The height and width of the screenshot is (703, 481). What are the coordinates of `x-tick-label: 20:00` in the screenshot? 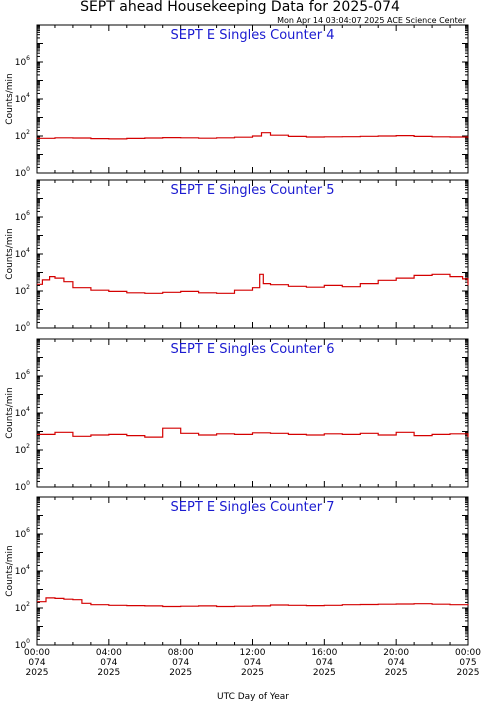 It's located at (396, 653).